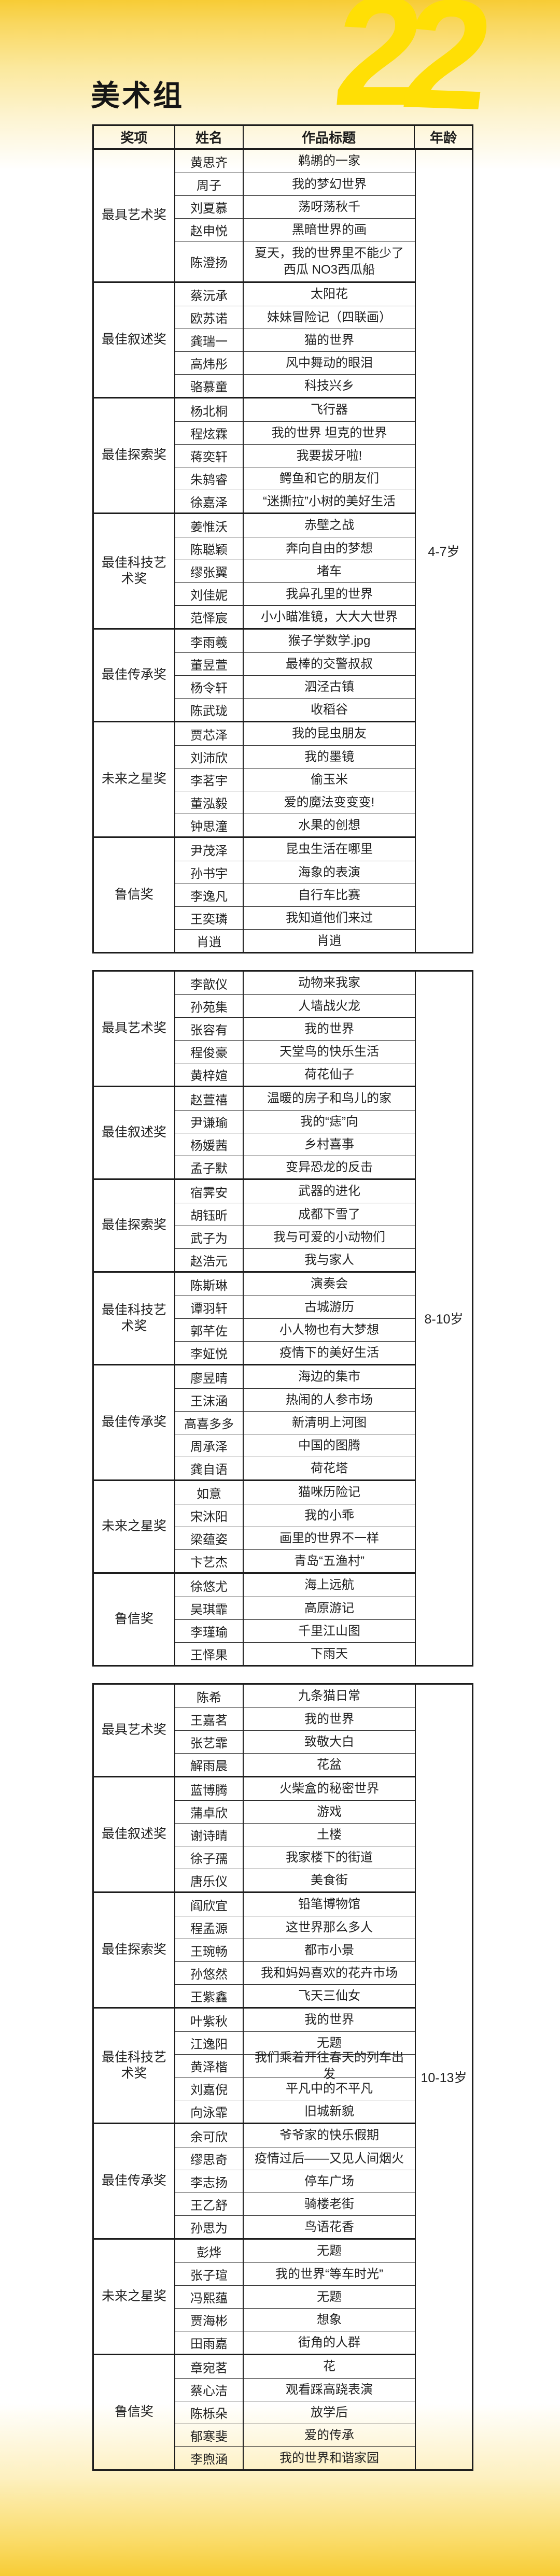  Describe the element at coordinates (295, 1329) in the screenshot. I see `table-row: 郭芊佐 小人物也有大梦想` at that location.